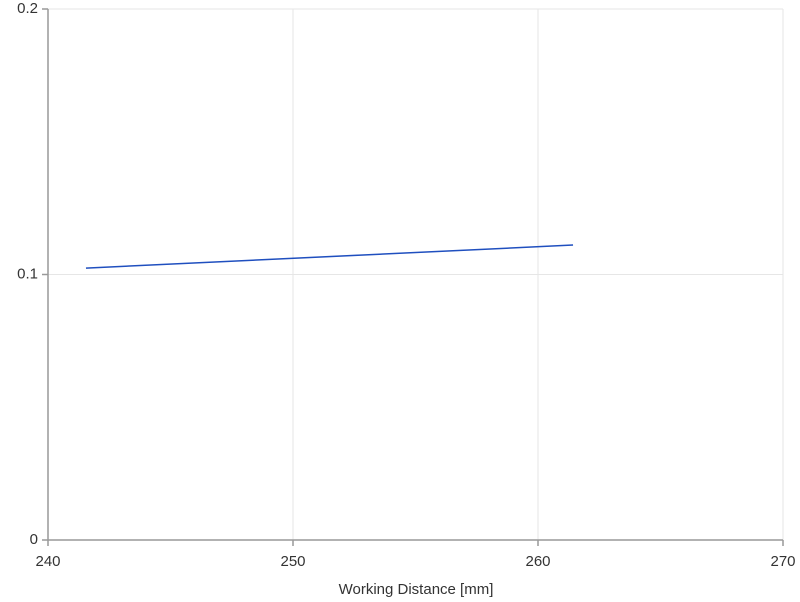 The height and width of the screenshot is (602, 800). What do you see at coordinates (782, 561) in the screenshot?
I see `x-tick-label: 270` at bounding box center [782, 561].